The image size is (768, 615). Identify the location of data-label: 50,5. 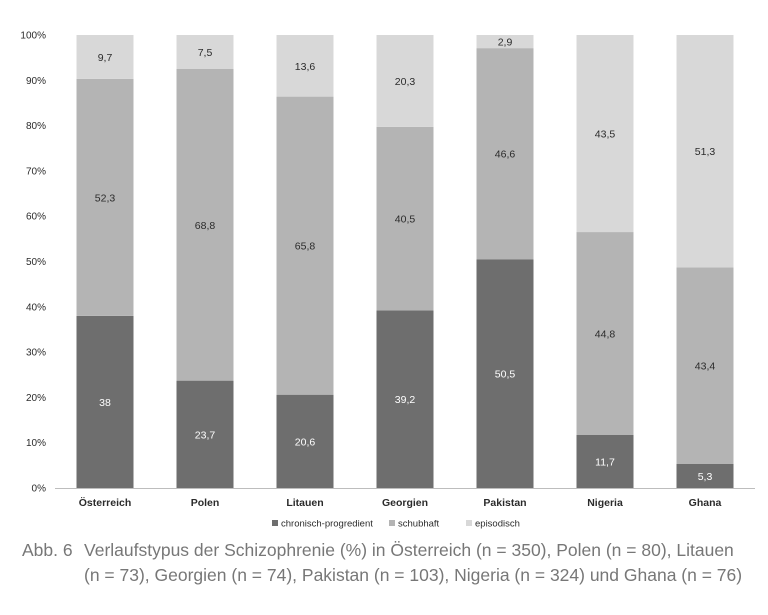
(505, 375).